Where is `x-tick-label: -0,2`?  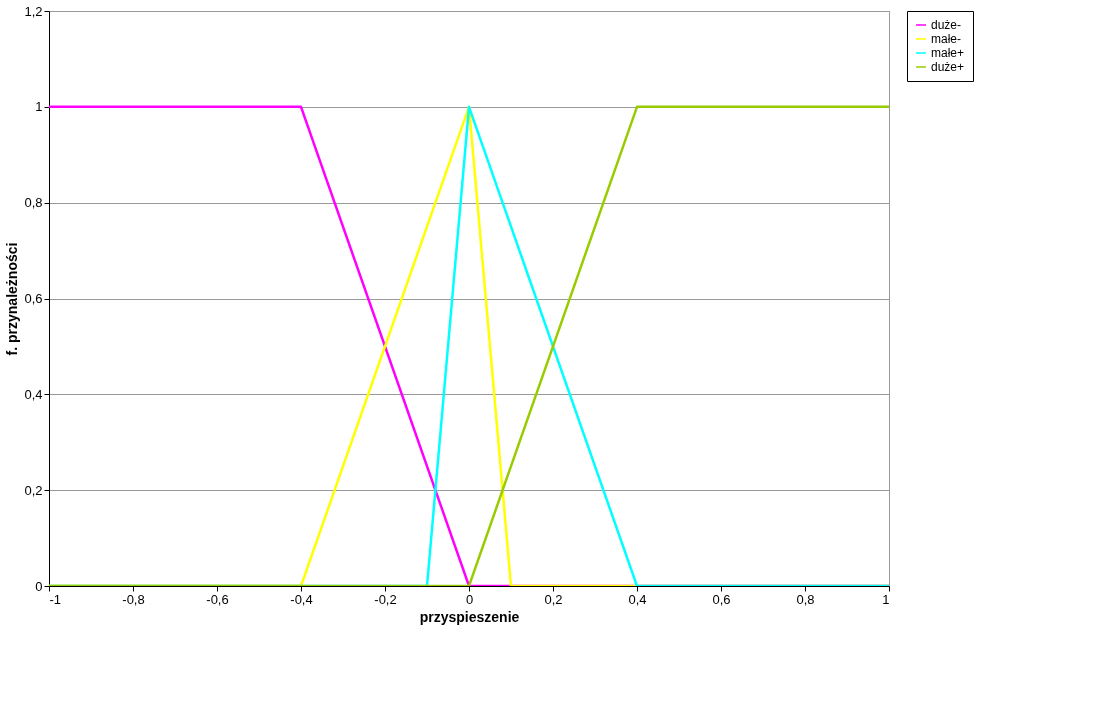
x-tick-label: -0,2 is located at coordinates (385, 599).